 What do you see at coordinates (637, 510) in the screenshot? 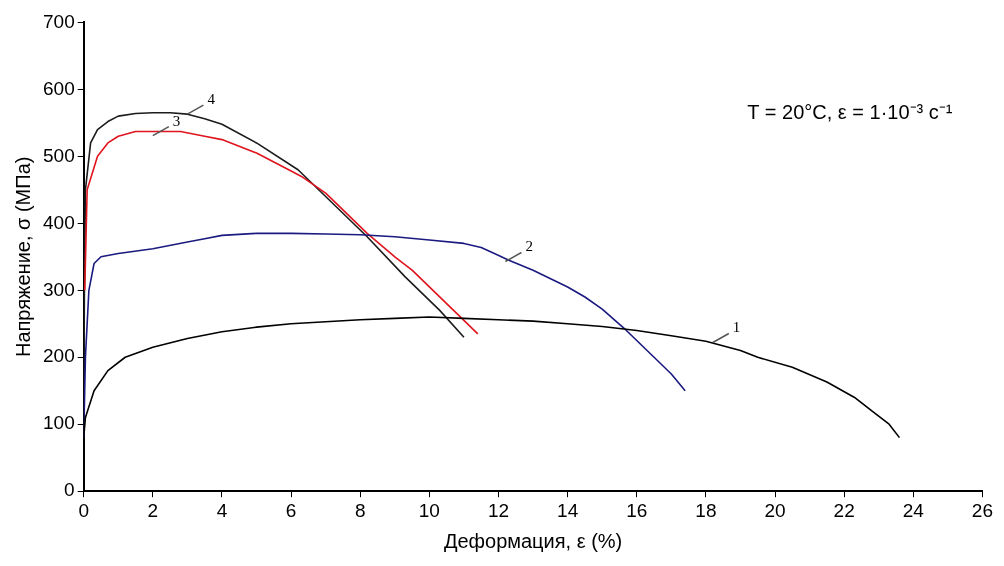
I see `x-tick-label: 16` at bounding box center [637, 510].